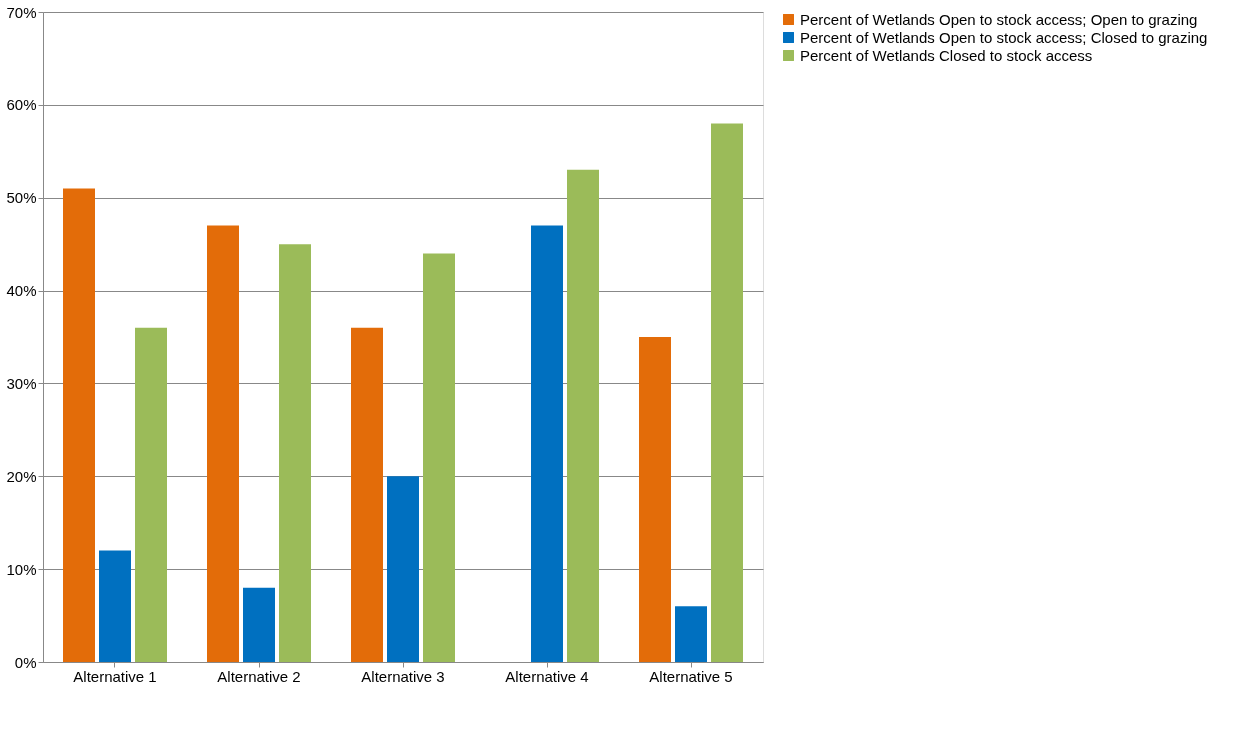  What do you see at coordinates (547, 676) in the screenshot?
I see `x-tick-label: Alternative 4` at bounding box center [547, 676].